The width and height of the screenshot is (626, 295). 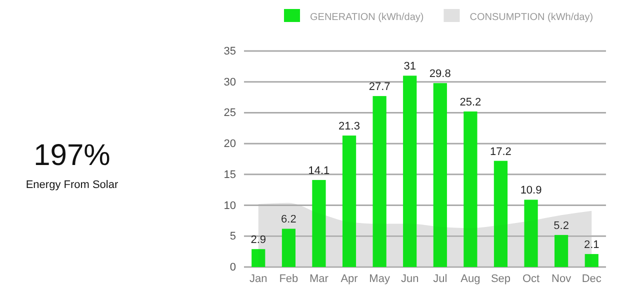 What do you see at coordinates (470, 278) in the screenshot?
I see `x-tick-label: Aug` at bounding box center [470, 278].